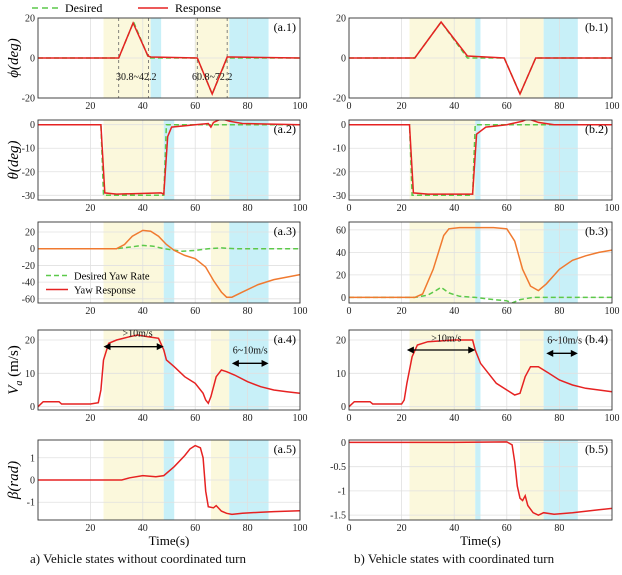 The width and height of the screenshot is (622, 575). I want to click on annotation-text: 6~10m/s, so click(250, 350).